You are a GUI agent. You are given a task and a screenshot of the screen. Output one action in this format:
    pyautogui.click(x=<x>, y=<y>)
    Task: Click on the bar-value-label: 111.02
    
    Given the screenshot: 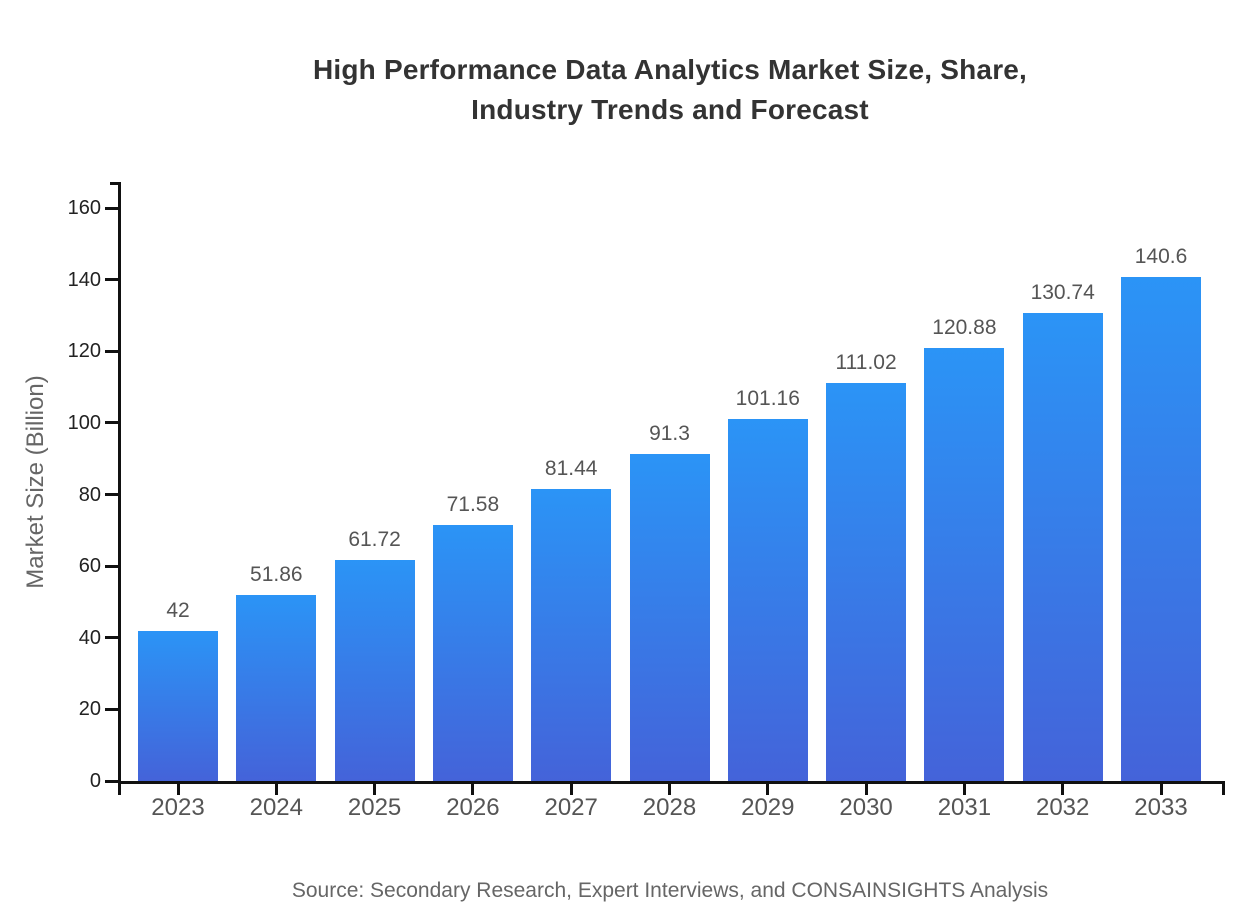 What is the action you would take?
    pyautogui.click(x=866, y=363)
    